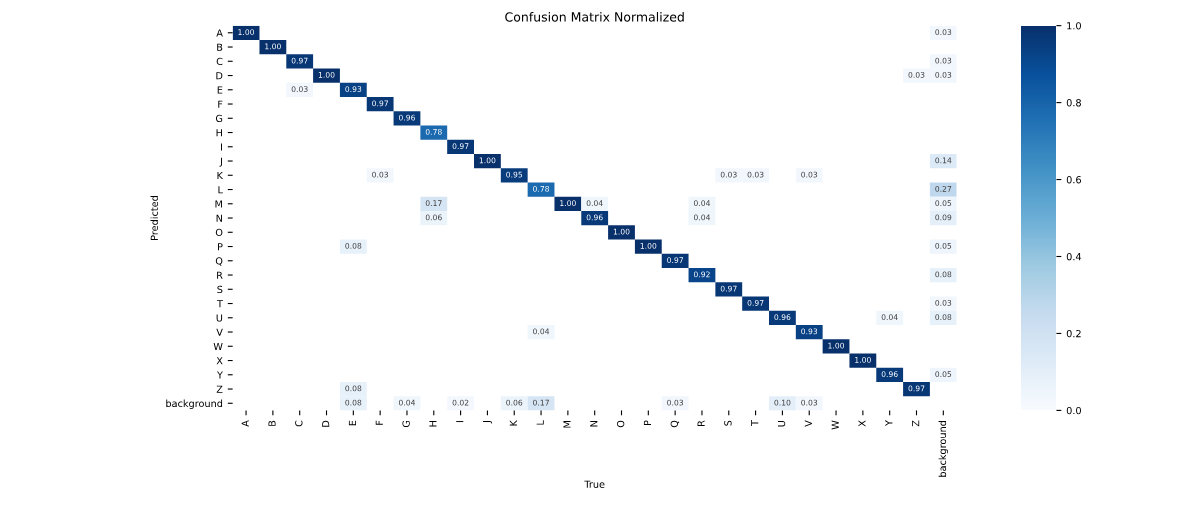 This screenshot has height=513, width=1187. What do you see at coordinates (220, 47) in the screenshot?
I see `y-tick-label: B` at bounding box center [220, 47].